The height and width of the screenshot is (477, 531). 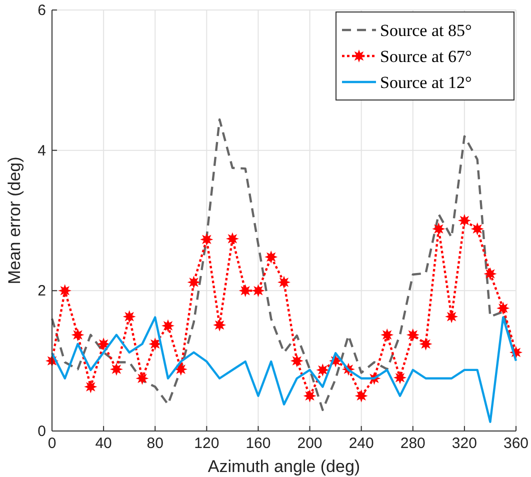 What do you see at coordinates (464, 443) in the screenshot?
I see `x-tick-label: 320` at bounding box center [464, 443].